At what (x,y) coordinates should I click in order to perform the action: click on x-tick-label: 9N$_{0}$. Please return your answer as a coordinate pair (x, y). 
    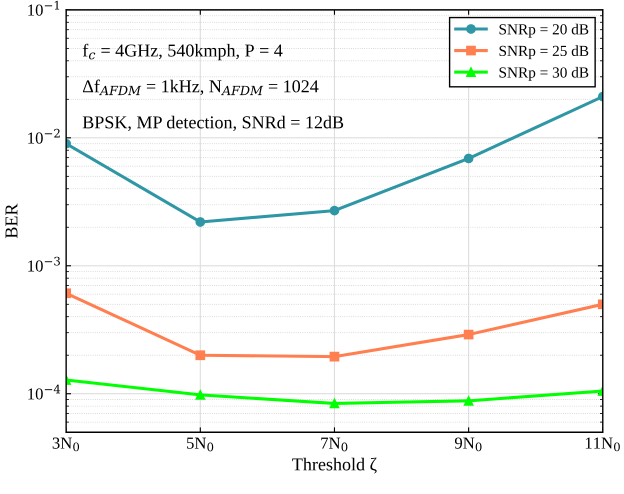
    Looking at the image, I should click on (468, 445).